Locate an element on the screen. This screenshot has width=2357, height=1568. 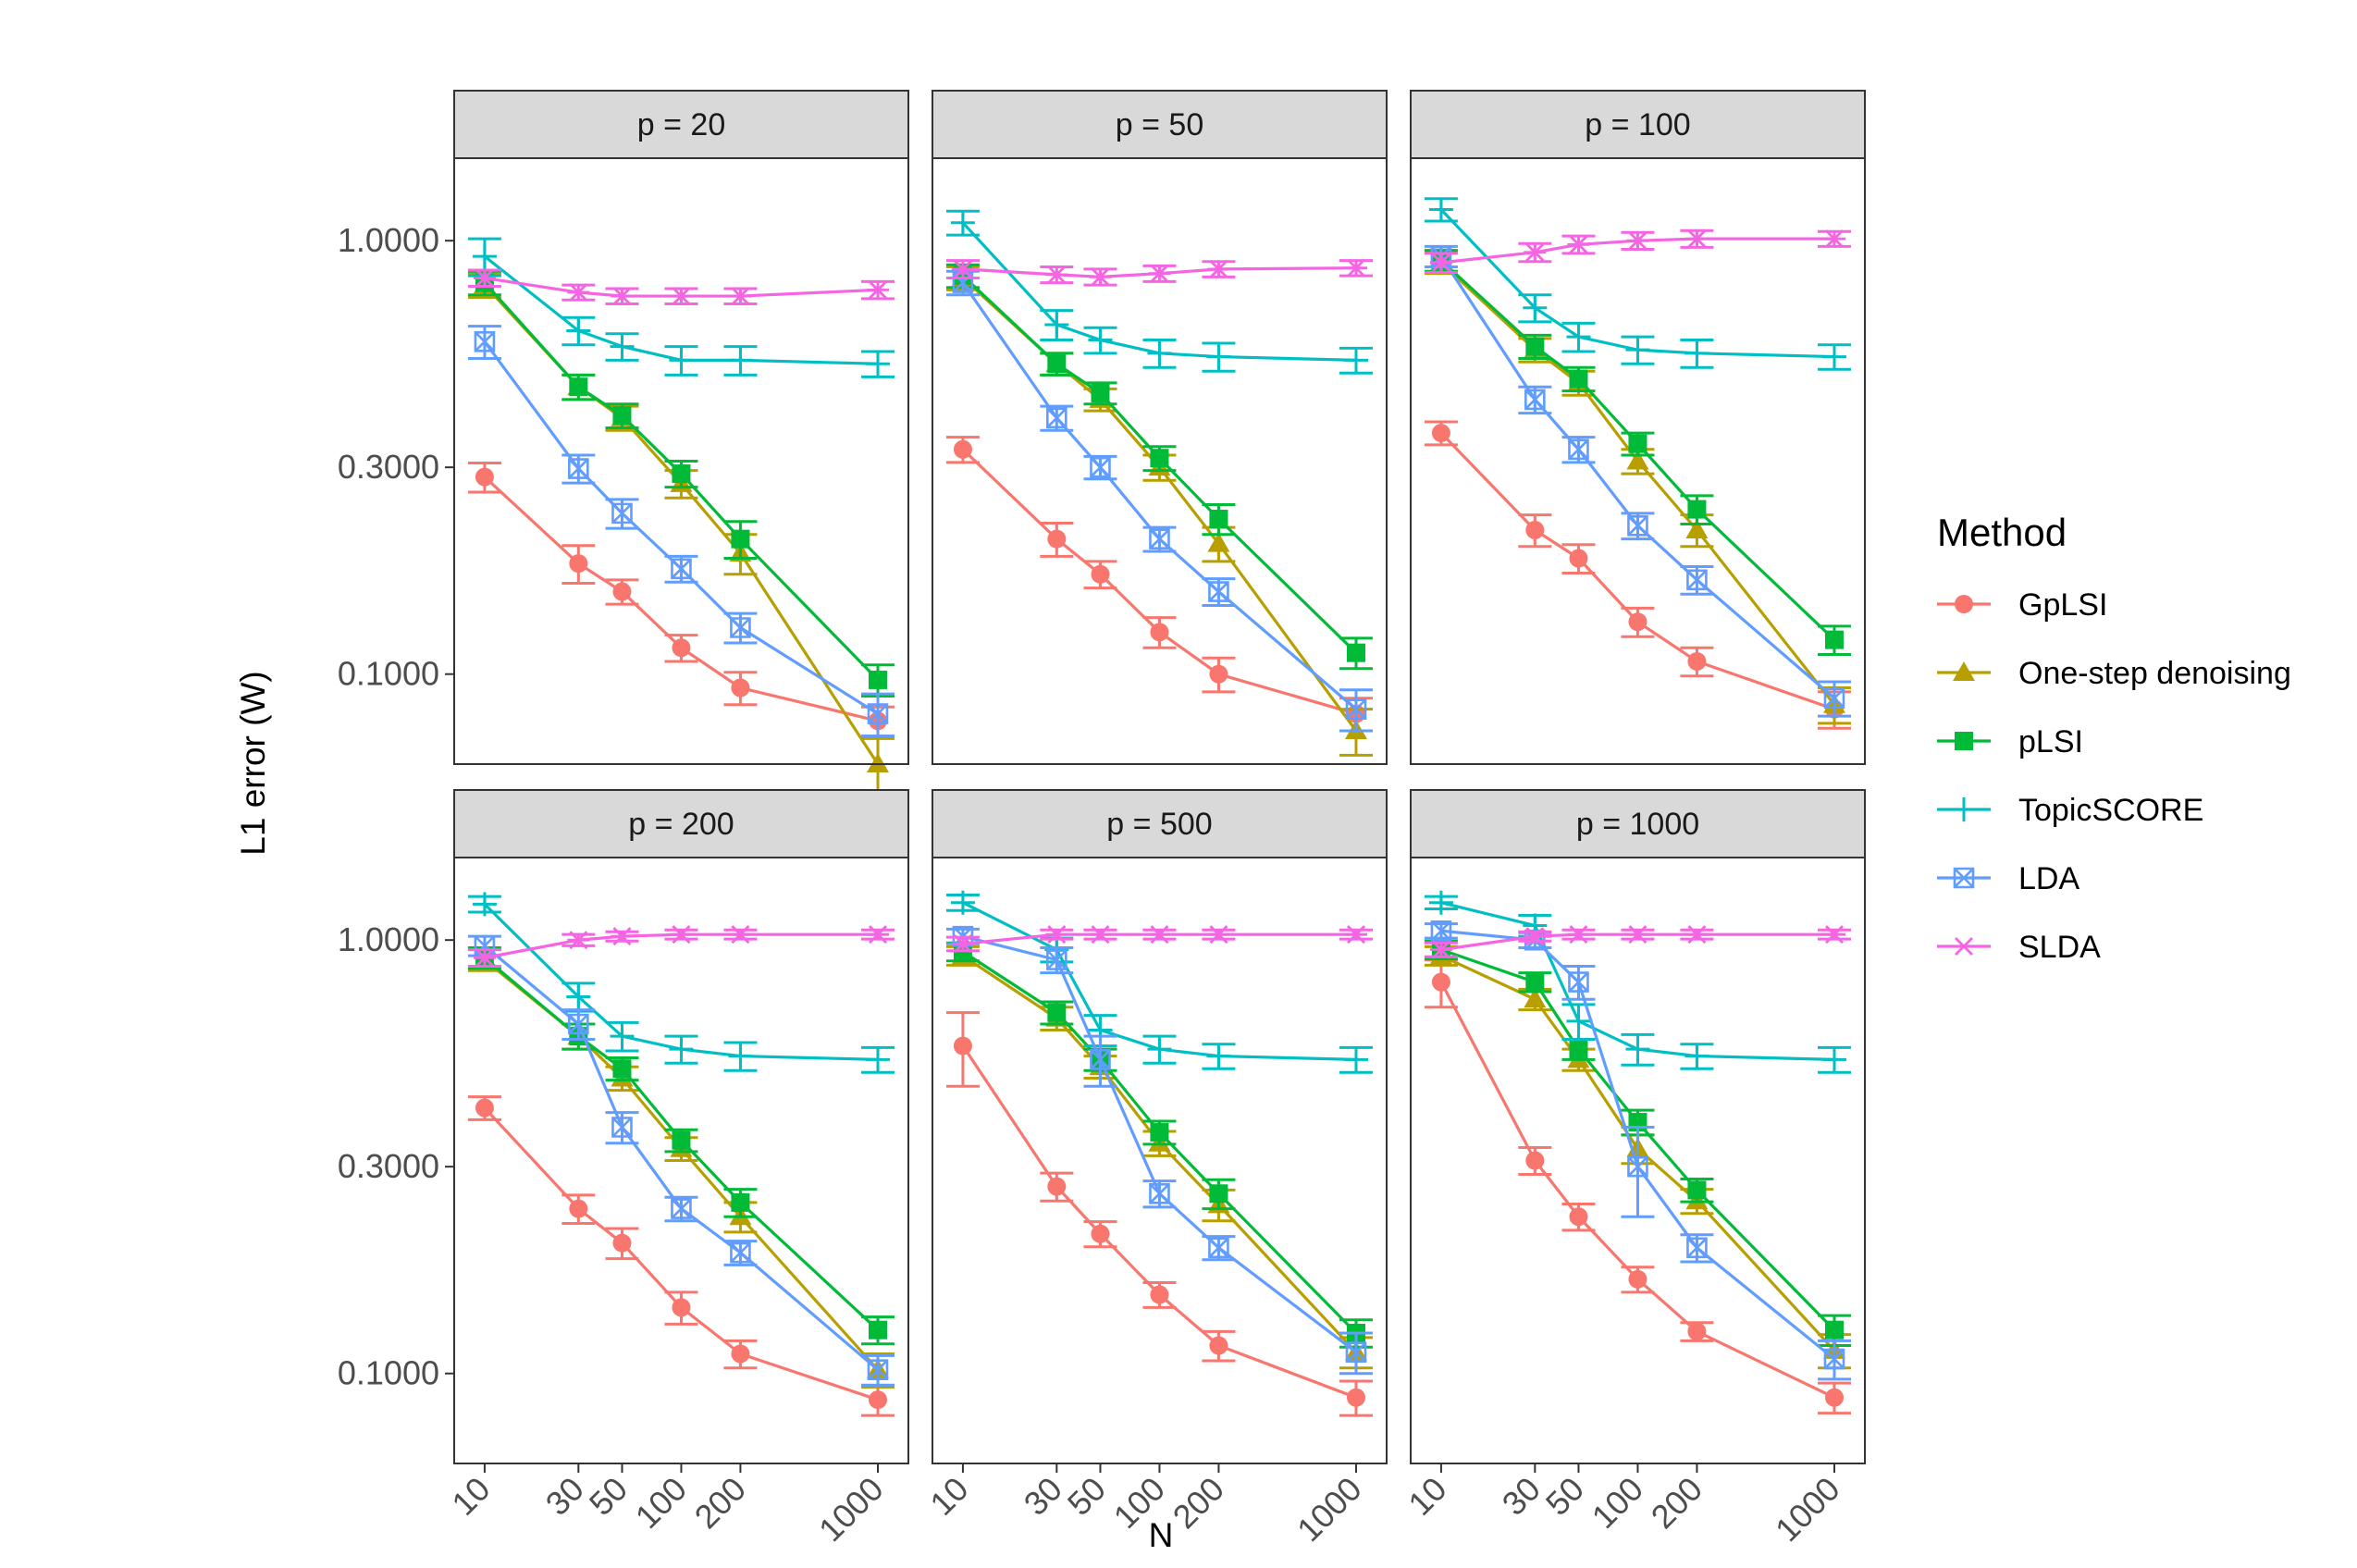
legend-label: SLDA is located at coordinates (2059, 947).